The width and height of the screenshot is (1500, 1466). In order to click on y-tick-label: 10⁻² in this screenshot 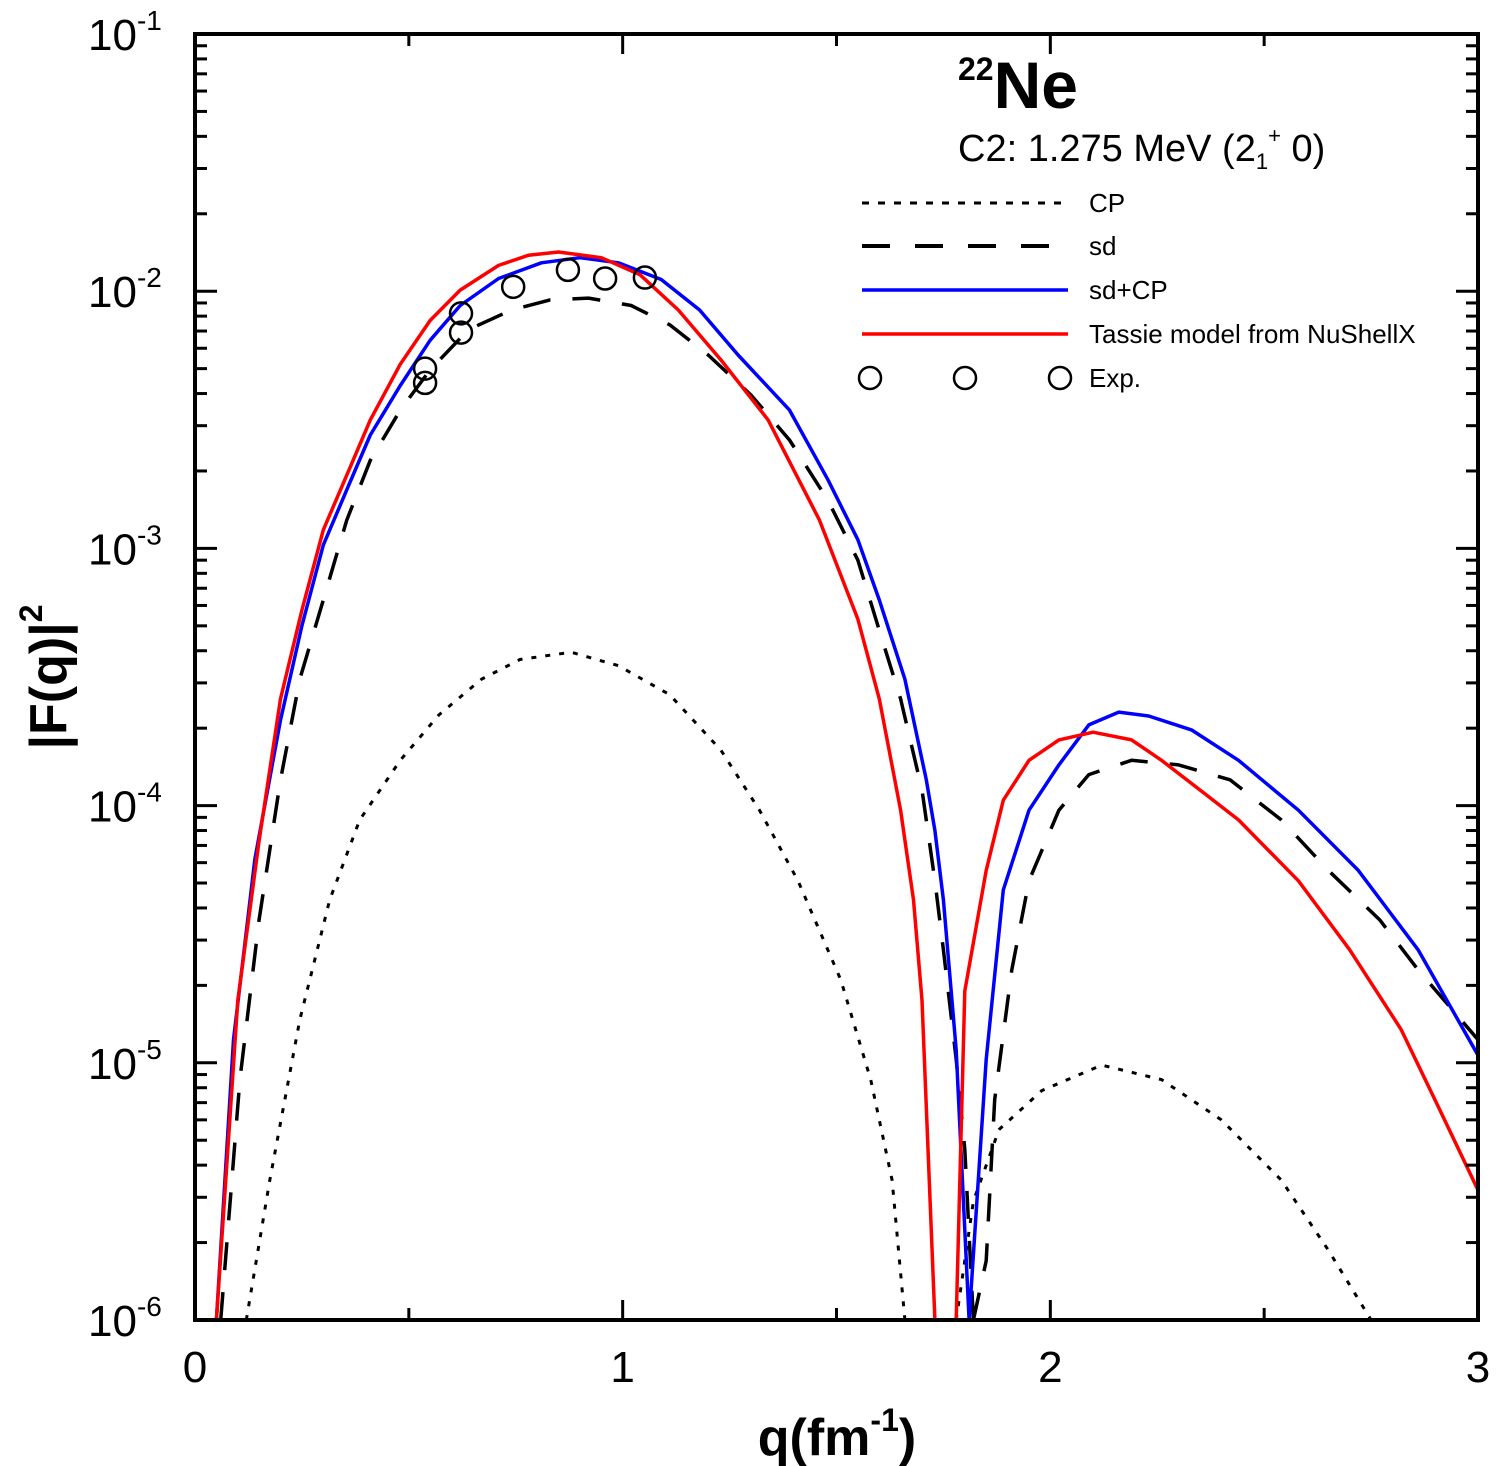, I will do `click(125, 289)`.